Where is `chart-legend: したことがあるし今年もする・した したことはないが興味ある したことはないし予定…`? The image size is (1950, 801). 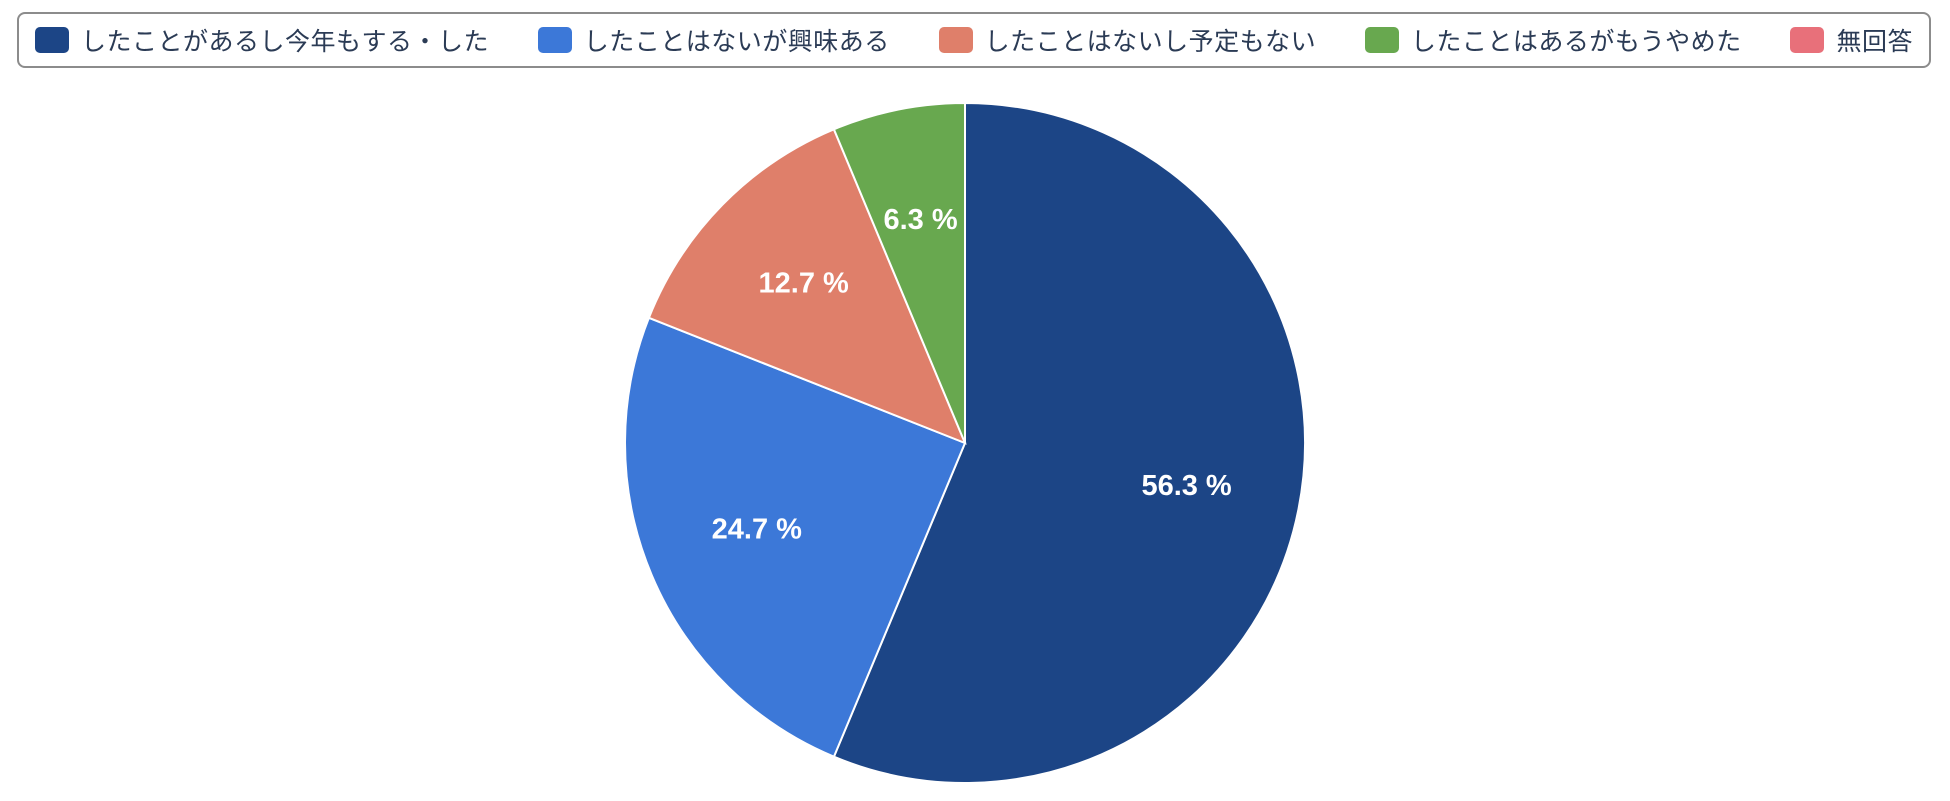 chart-legend: したことがあるし今年もする・した したことはないが興味ある したことはないし予定… is located at coordinates (974, 40).